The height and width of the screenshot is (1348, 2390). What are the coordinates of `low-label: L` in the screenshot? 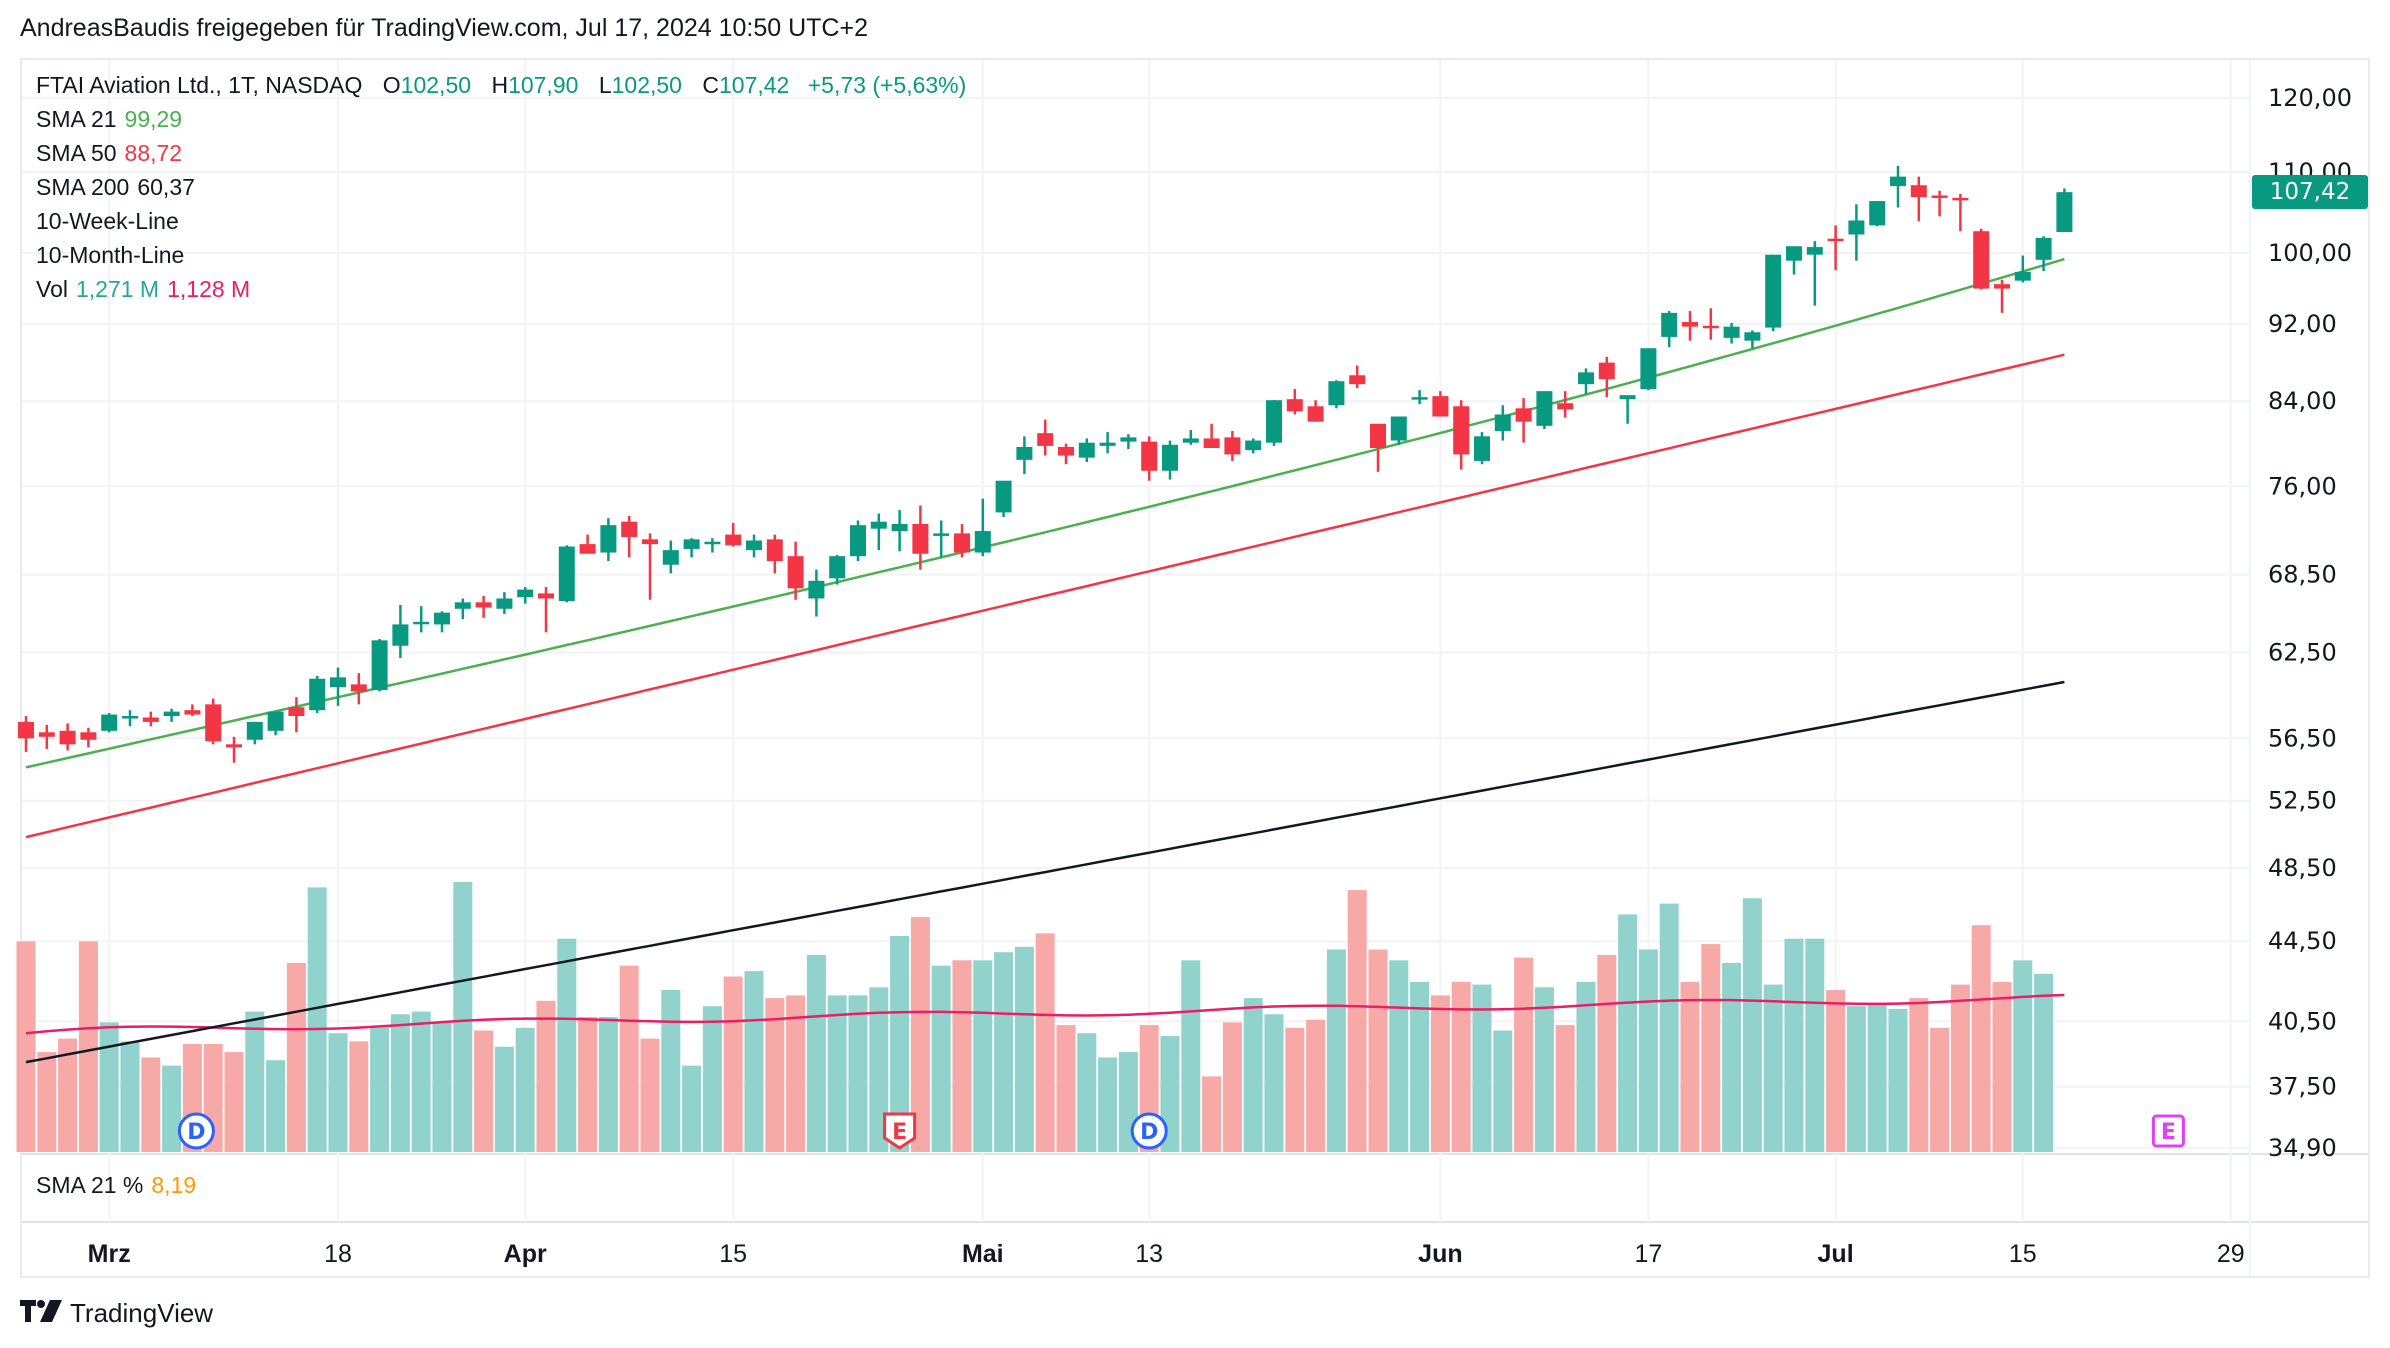 It's located at (605, 85).